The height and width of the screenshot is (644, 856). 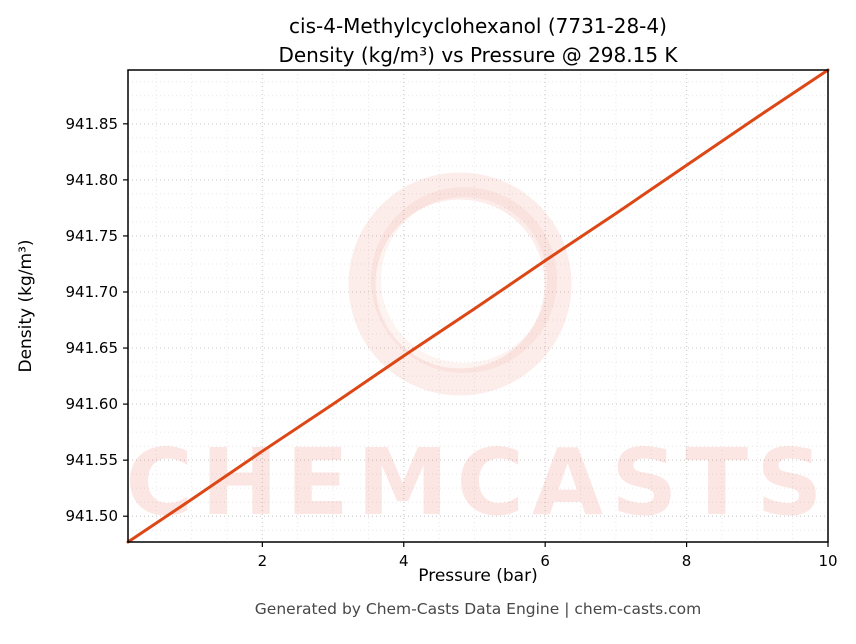 What do you see at coordinates (827, 561) in the screenshot?
I see `x-tick-label: 10` at bounding box center [827, 561].